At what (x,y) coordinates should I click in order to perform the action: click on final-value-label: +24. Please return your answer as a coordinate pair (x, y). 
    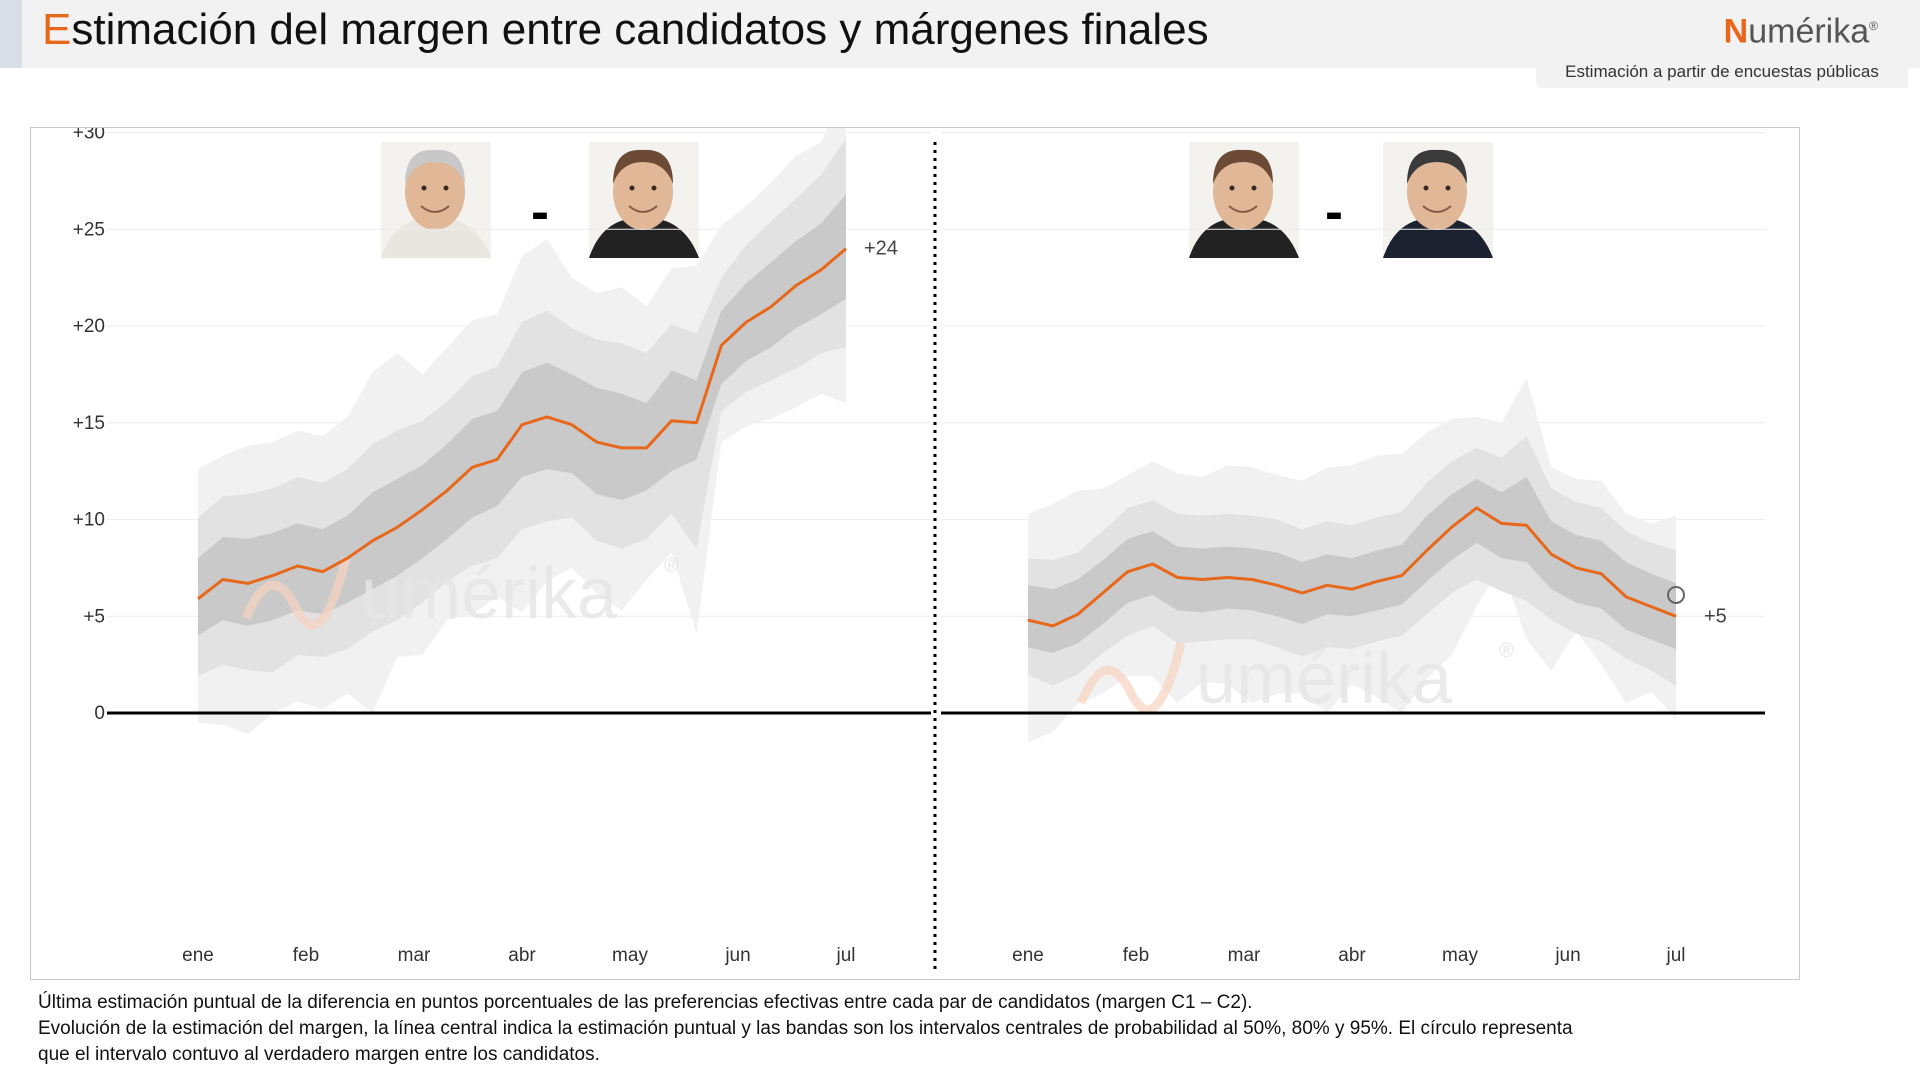
    Looking at the image, I should click on (881, 249).